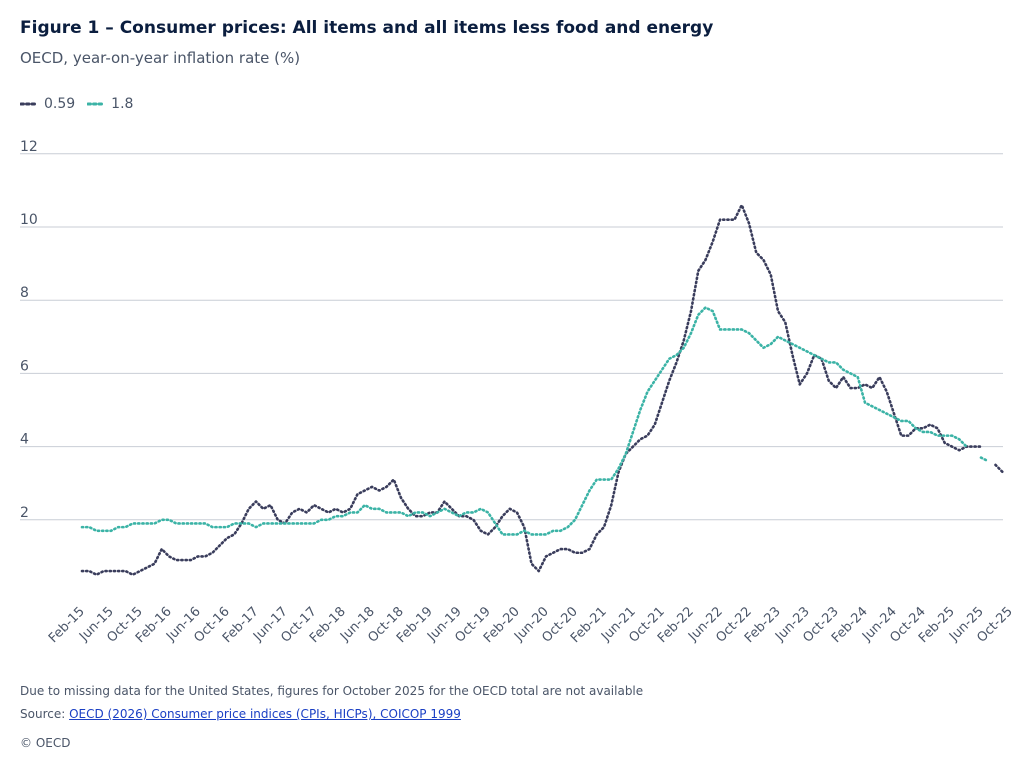  Describe the element at coordinates (82, 104) in the screenshot. I see `chart-legend: 0.59 1.8` at that location.